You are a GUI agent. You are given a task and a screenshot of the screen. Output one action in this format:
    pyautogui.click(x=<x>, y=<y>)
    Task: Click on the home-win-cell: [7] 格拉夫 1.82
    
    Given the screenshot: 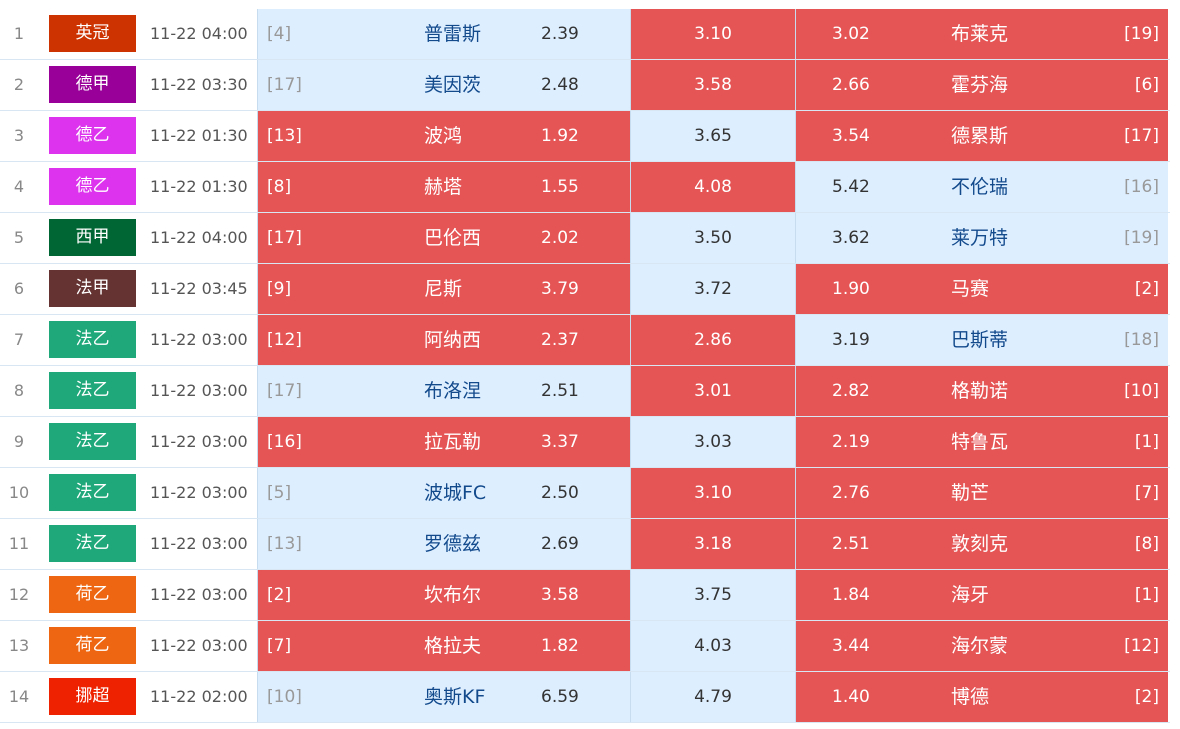 What is the action you would take?
    pyautogui.click(x=443, y=646)
    